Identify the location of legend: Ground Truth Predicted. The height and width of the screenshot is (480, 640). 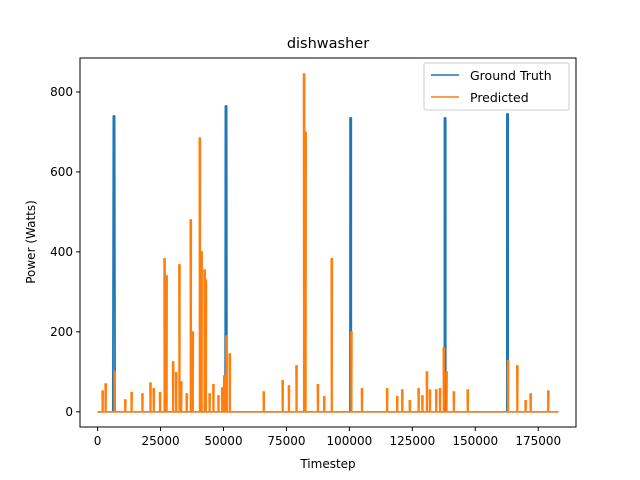
(496, 86).